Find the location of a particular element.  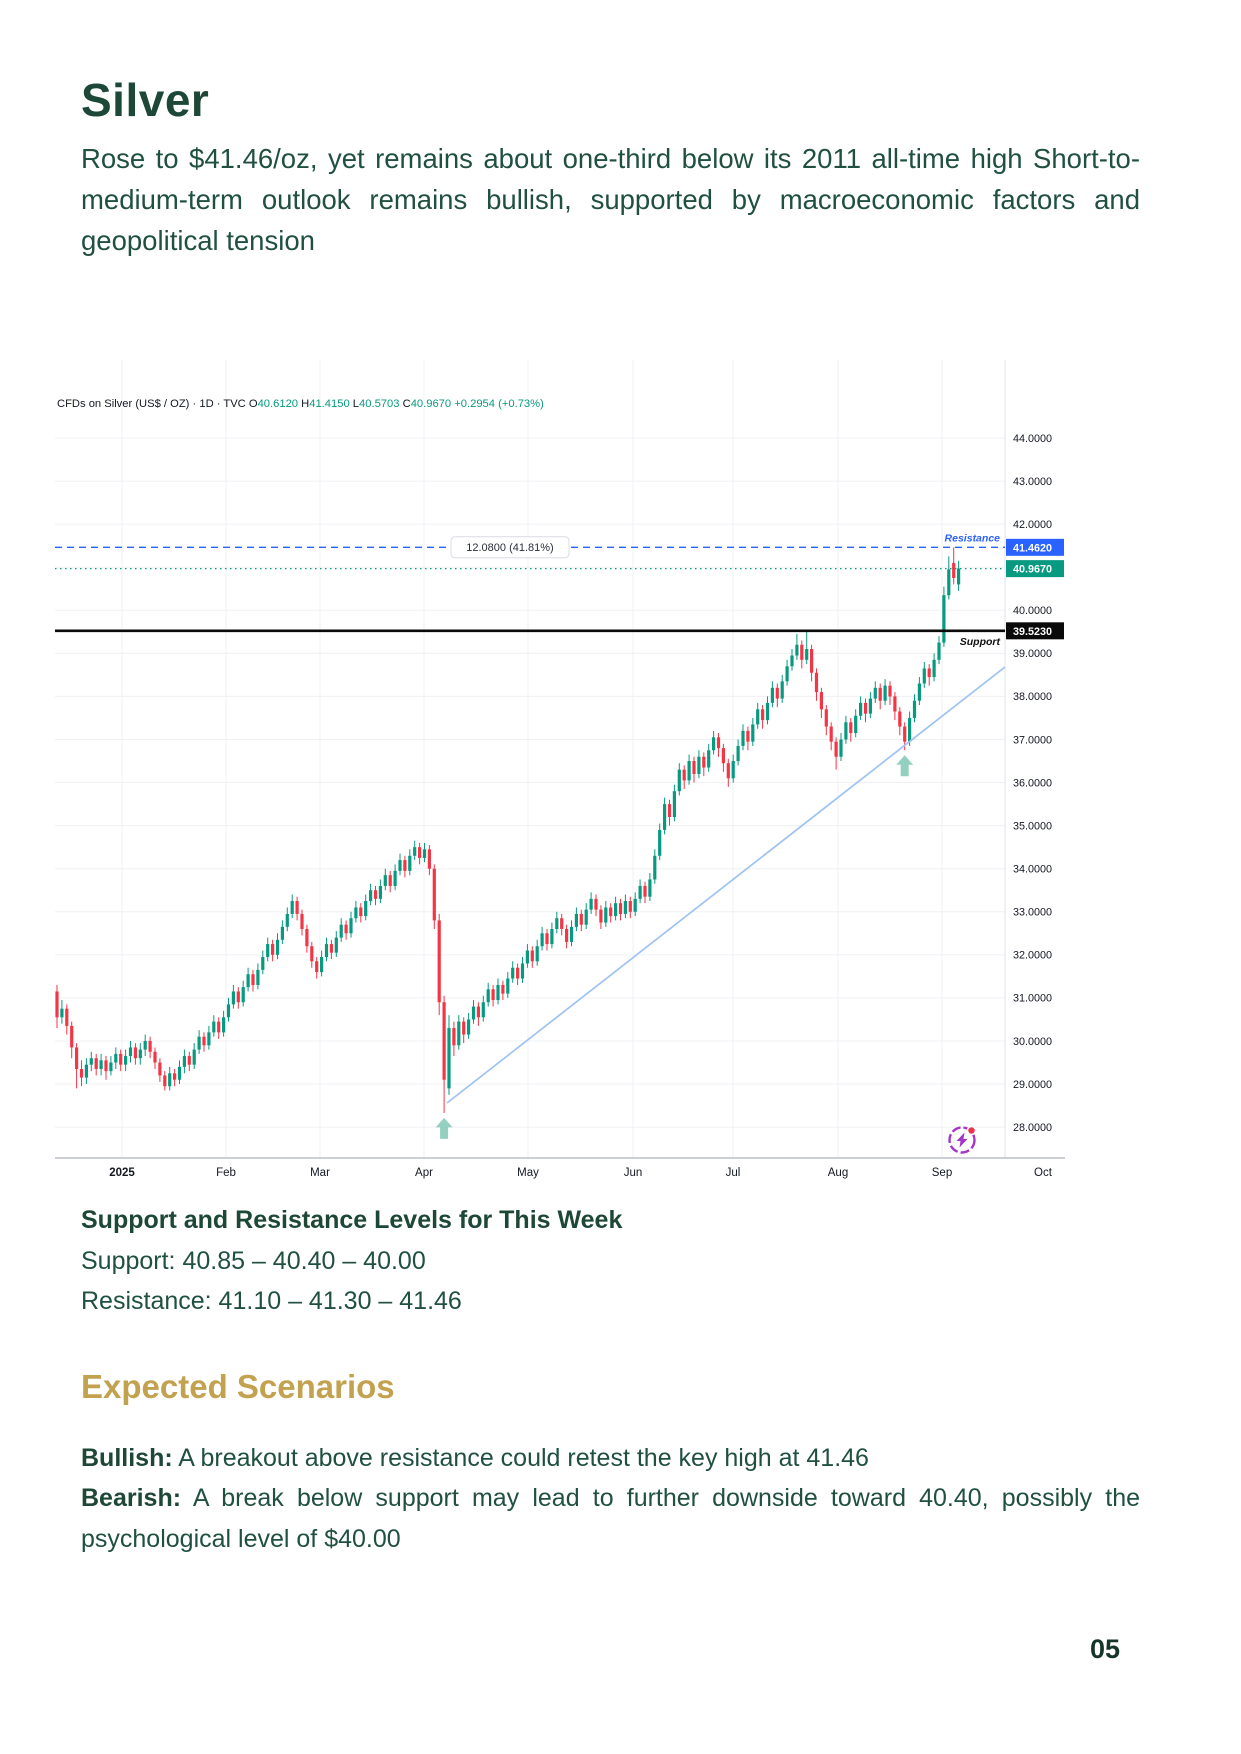

svg-text: 43.0000 is located at coordinates (1032, 482).